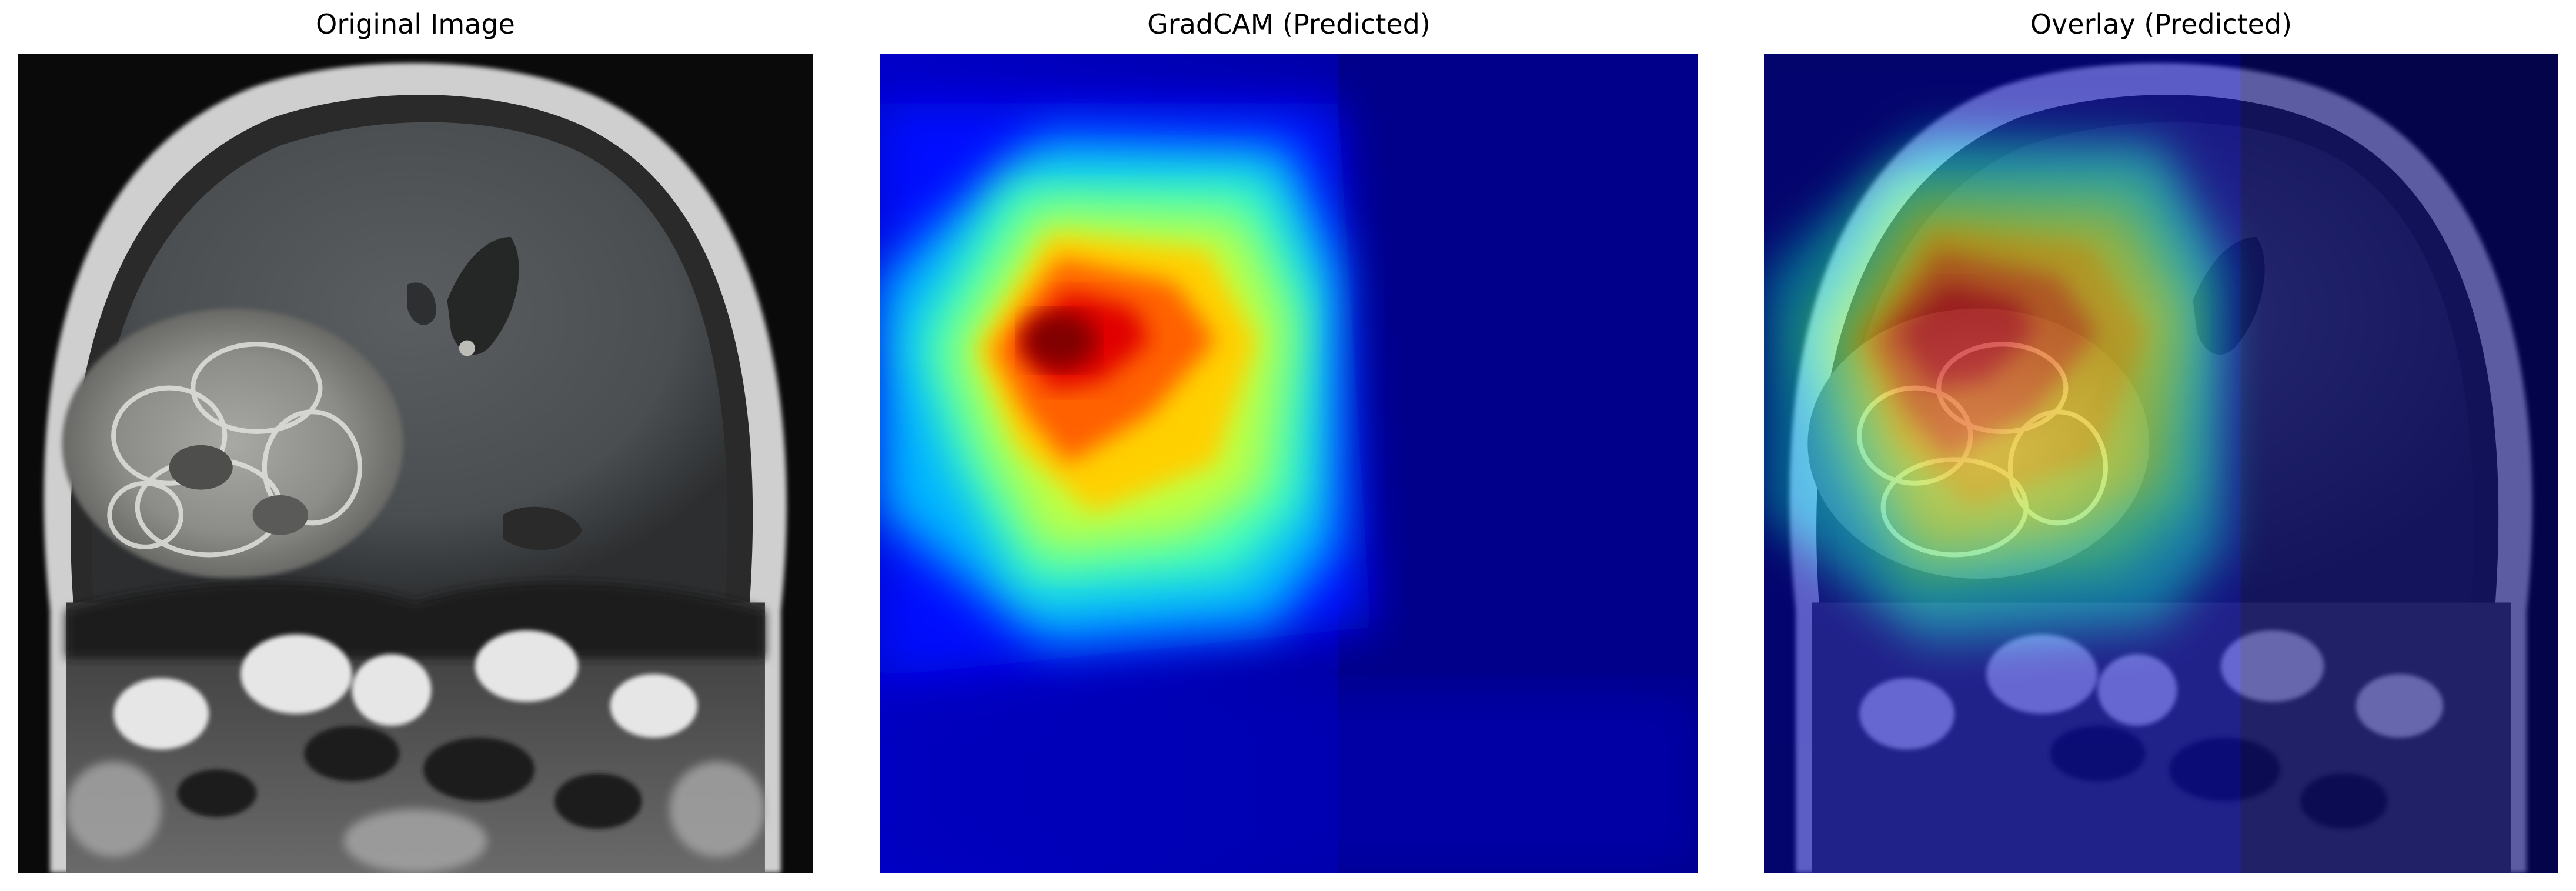 The image size is (2576, 891). What do you see at coordinates (415, 24) in the screenshot?
I see `panel-title-original: Original Image` at bounding box center [415, 24].